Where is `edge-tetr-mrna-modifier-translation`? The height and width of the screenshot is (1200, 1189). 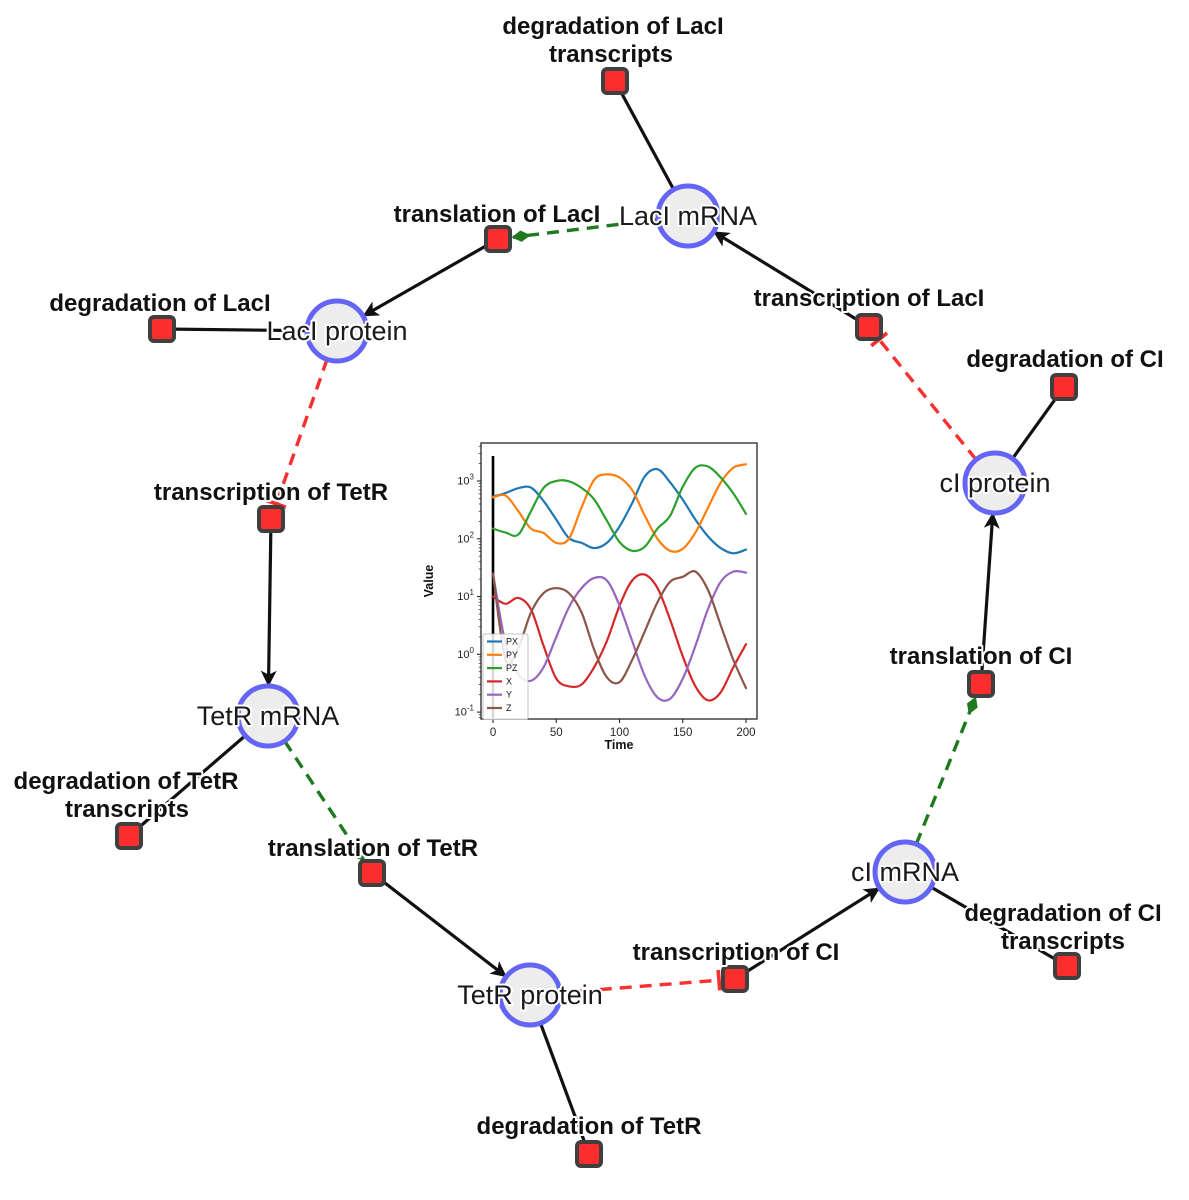 edge-tetr-mrna-modifier-translation is located at coordinates (324, 801).